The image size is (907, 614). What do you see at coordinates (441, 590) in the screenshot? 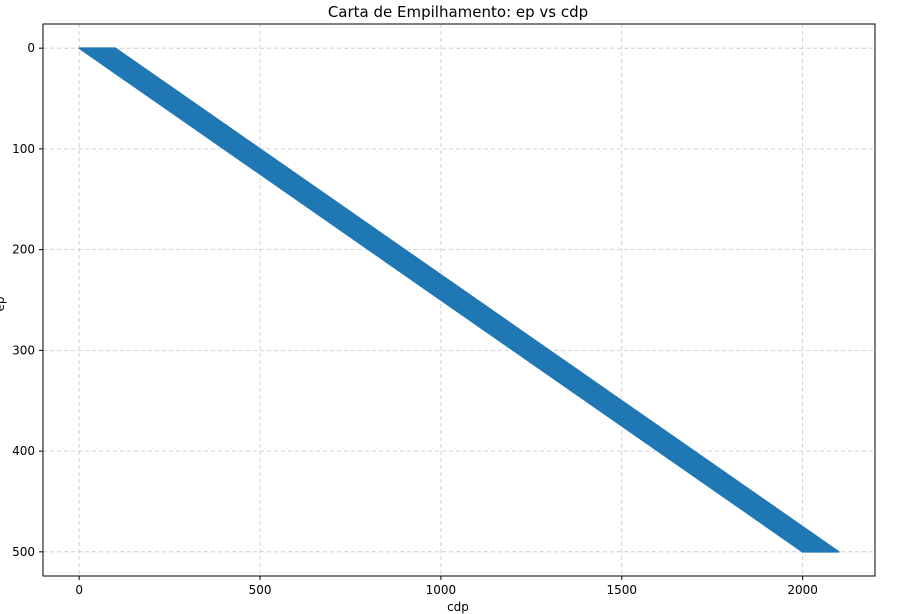
I see `x-tick-label: 1000` at bounding box center [441, 590].